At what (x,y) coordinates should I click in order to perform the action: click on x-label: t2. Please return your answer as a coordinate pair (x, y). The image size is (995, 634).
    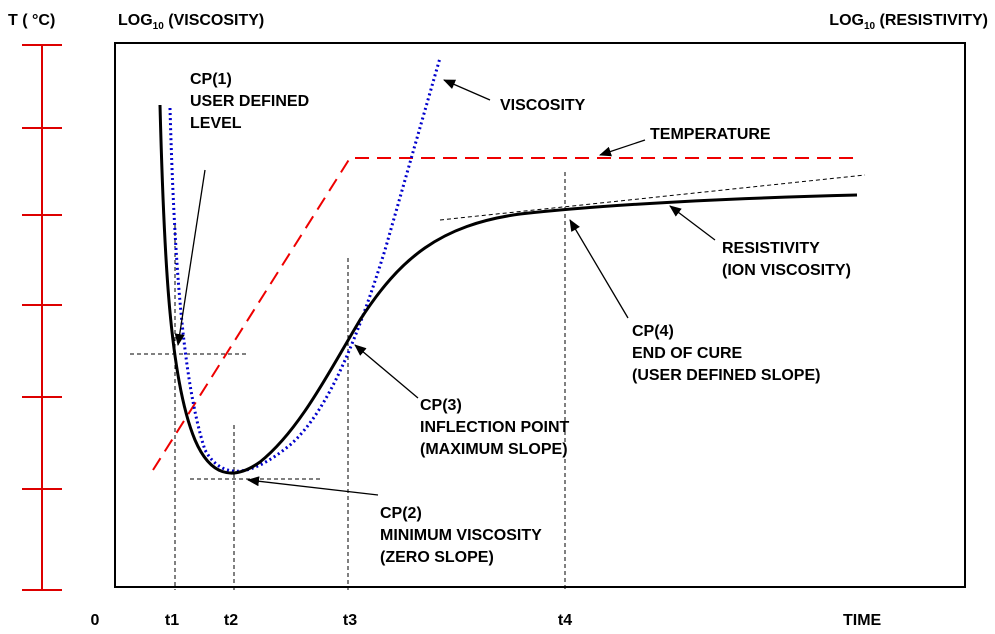
    Looking at the image, I should click on (231, 620).